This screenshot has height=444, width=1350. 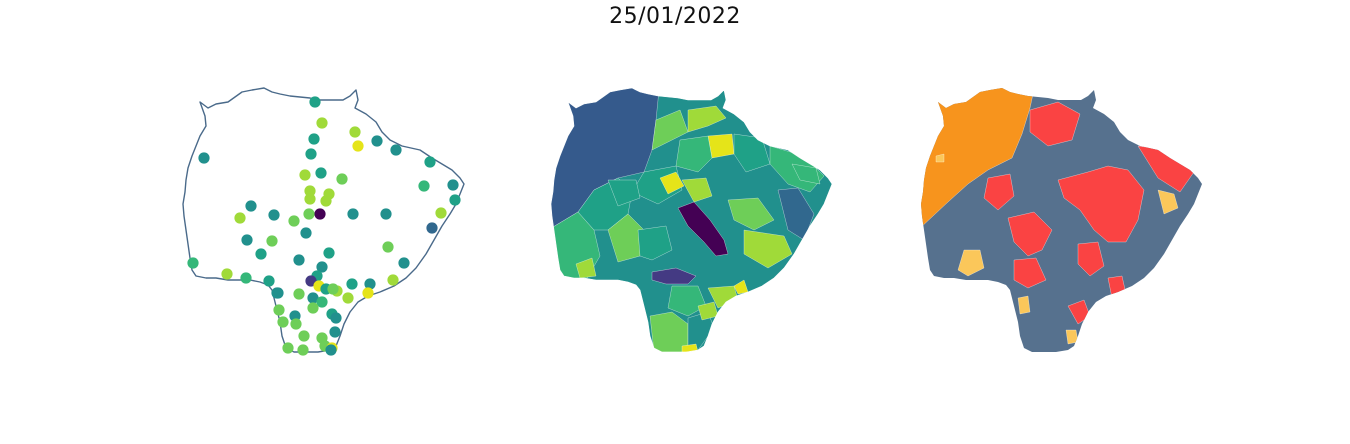 I want to click on stations-point-map, so click(x=323, y=221).